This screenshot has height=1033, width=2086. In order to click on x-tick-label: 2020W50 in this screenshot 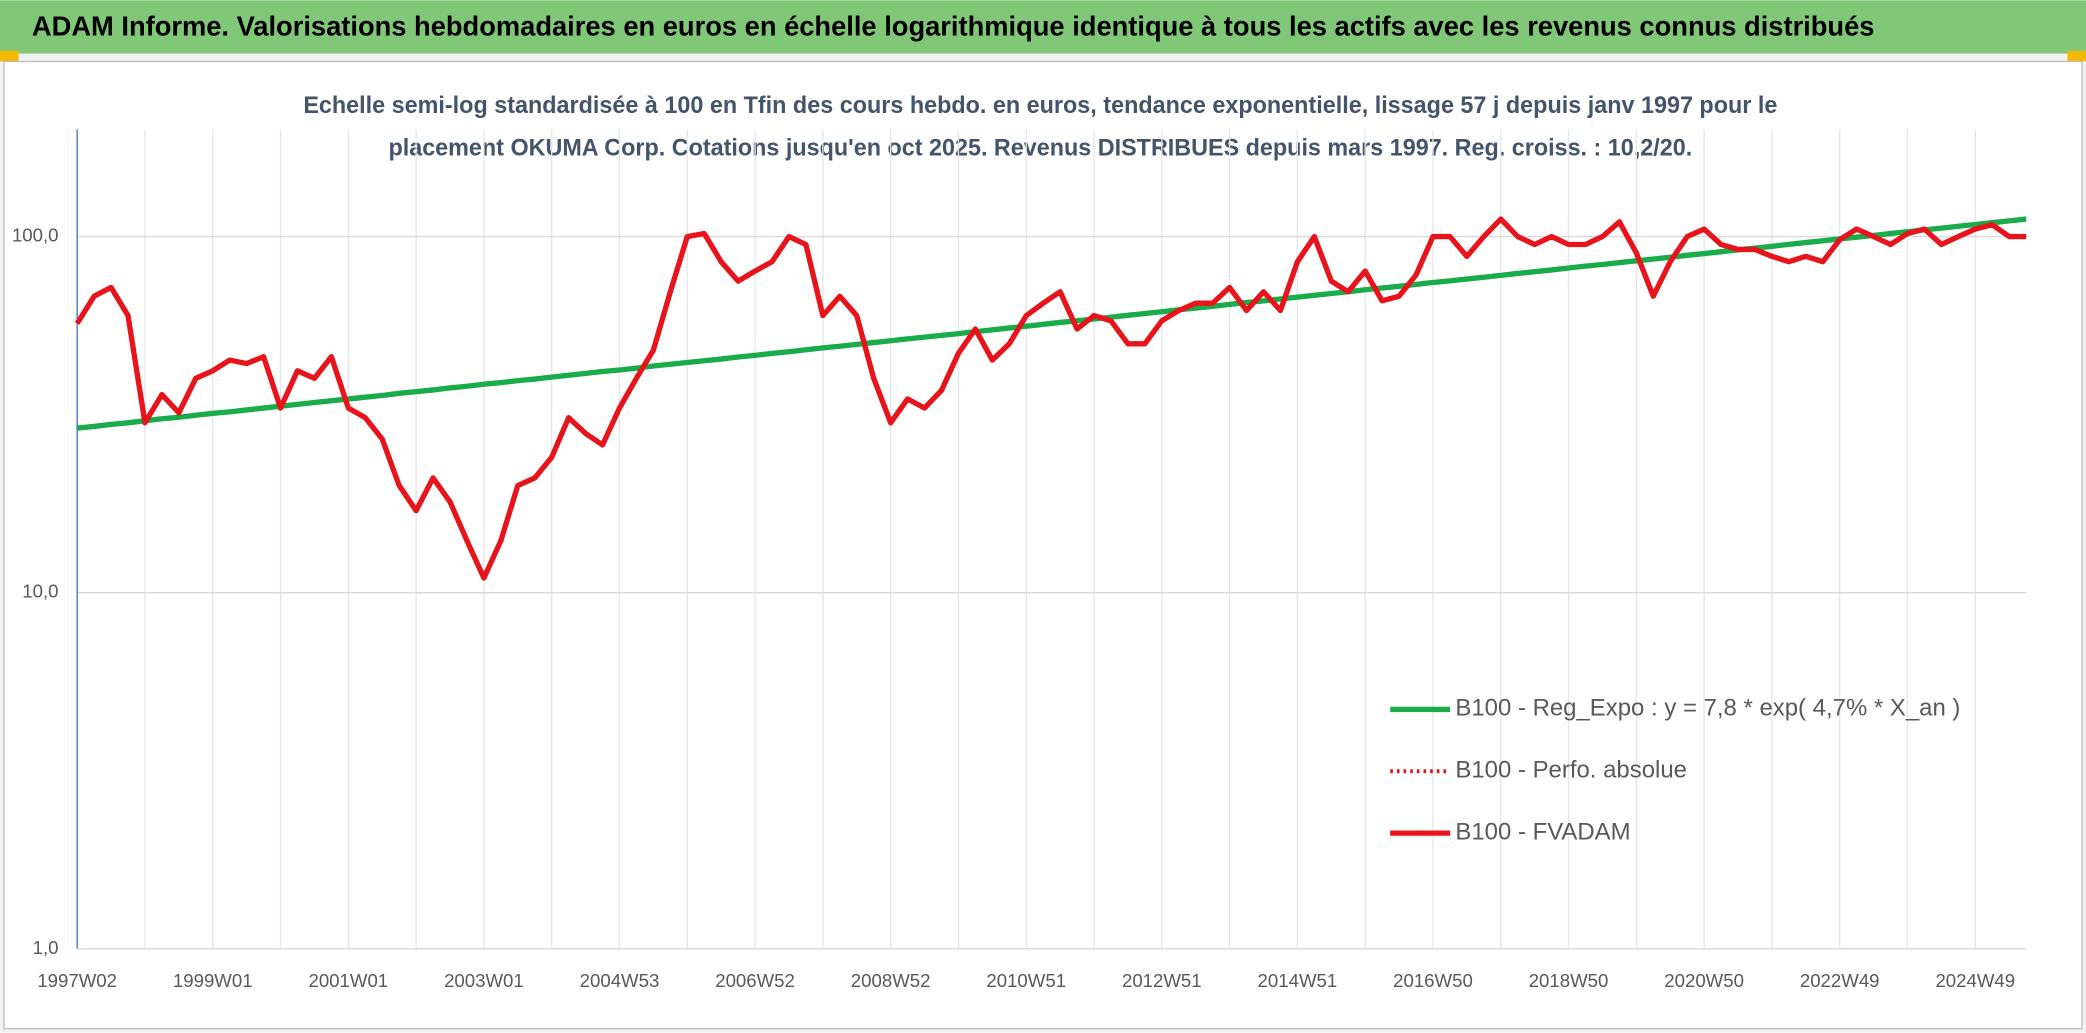, I will do `click(1704, 980)`.